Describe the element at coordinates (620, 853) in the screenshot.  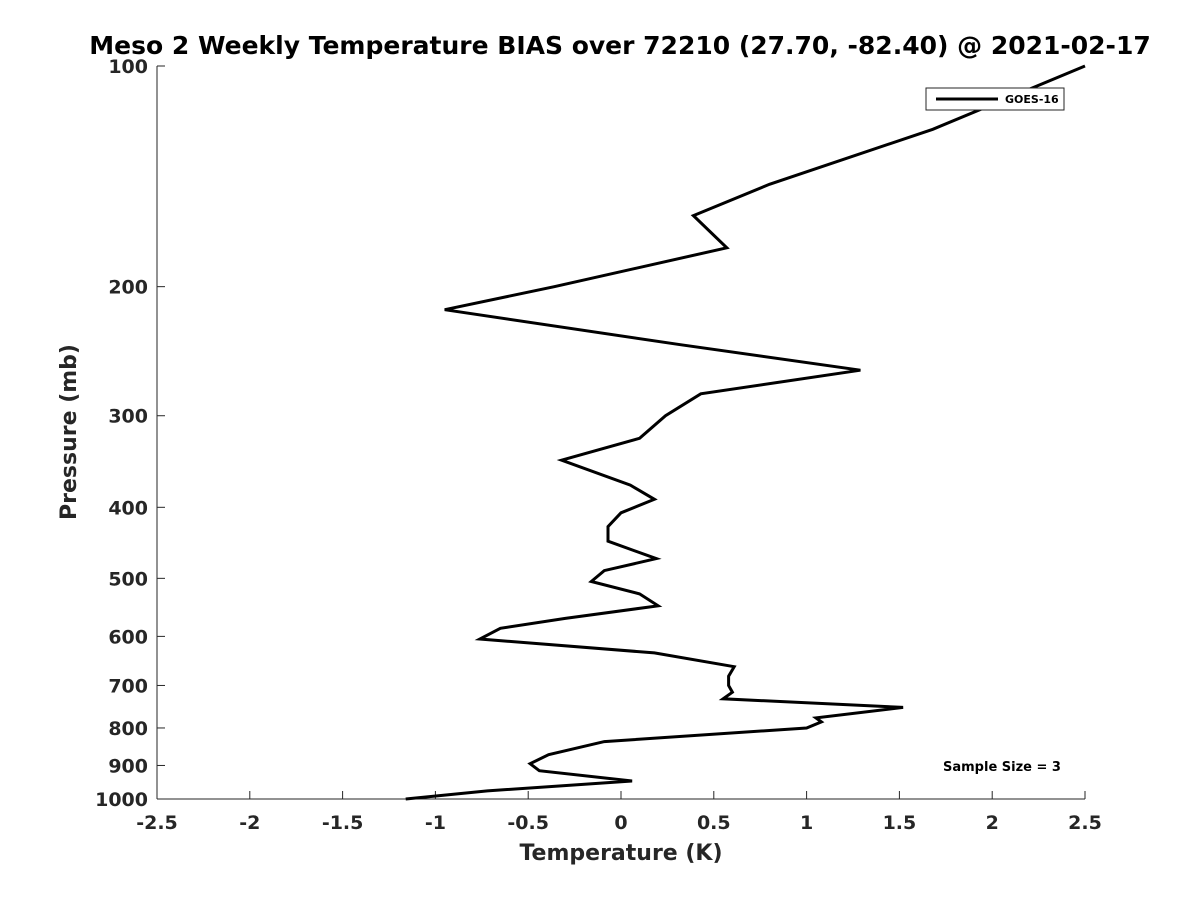
I see `x-axis-label: Temperature (K)` at that location.